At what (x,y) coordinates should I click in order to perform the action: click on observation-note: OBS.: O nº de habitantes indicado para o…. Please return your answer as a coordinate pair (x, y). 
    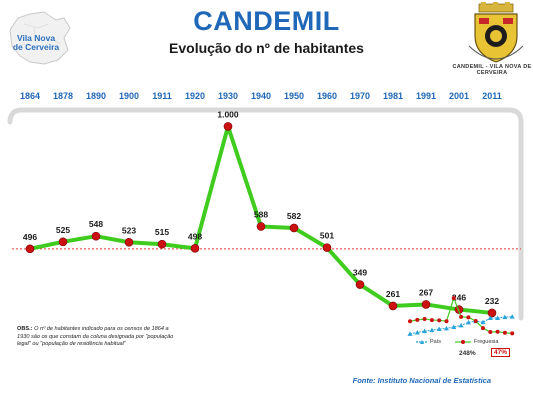
    Looking at the image, I should click on (97, 337).